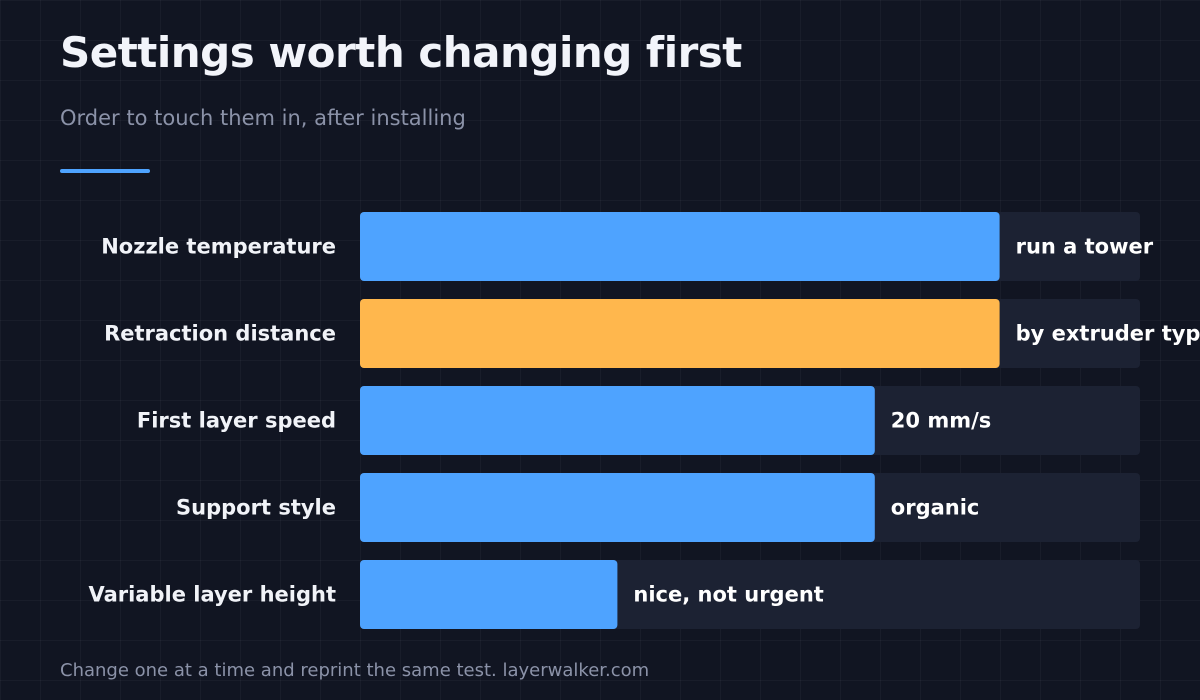 This screenshot has height=700, width=1200. What do you see at coordinates (212, 595) in the screenshot?
I see `category-label-variable-layer-height: Variable layer height` at bounding box center [212, 595].